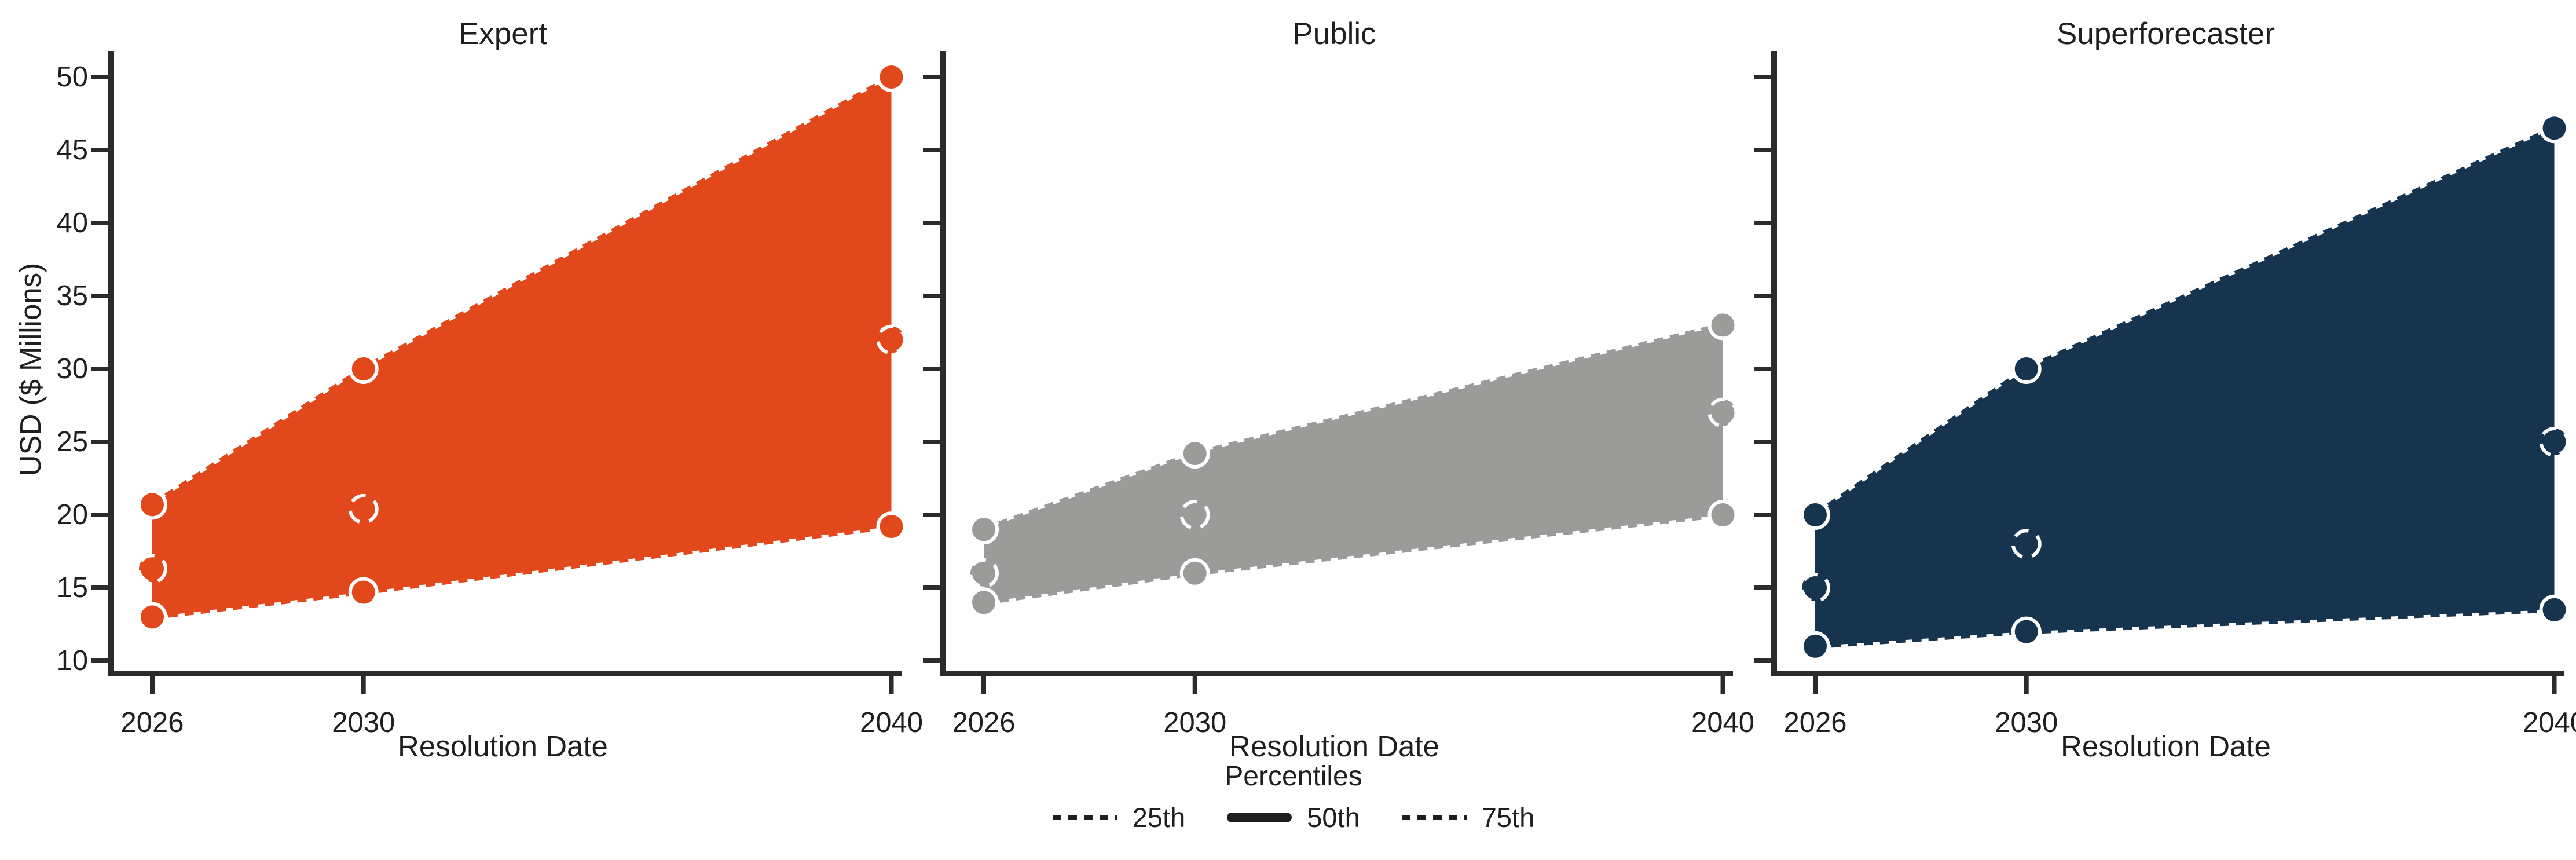  What do you see at coordinates (1293, 796) in the screenshot?
I see `percentiles-legend: Percentiles 25th 50th 75th` at bounding box center [1293, 796].